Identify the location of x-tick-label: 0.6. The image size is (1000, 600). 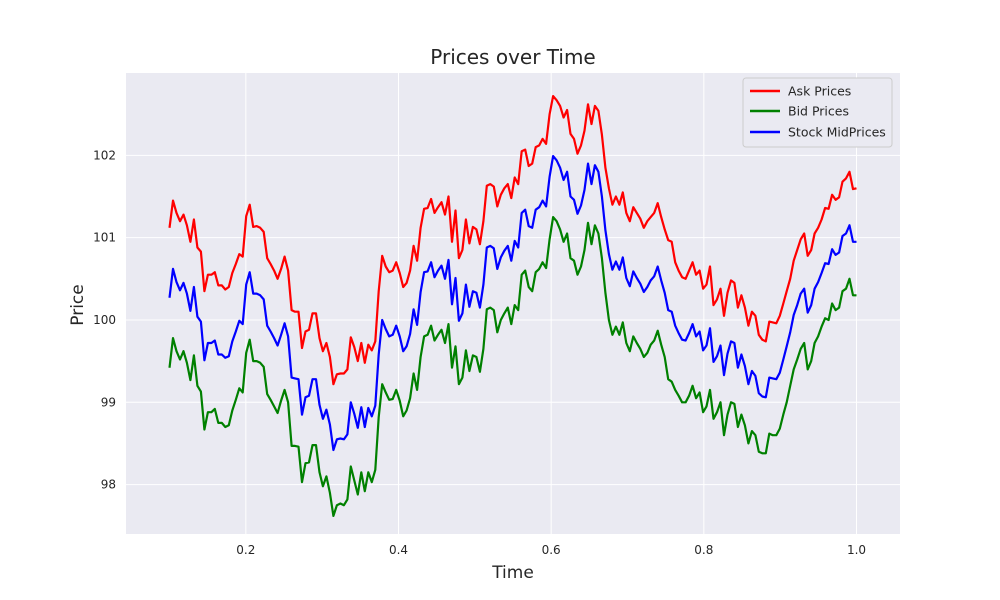
(551, 550).